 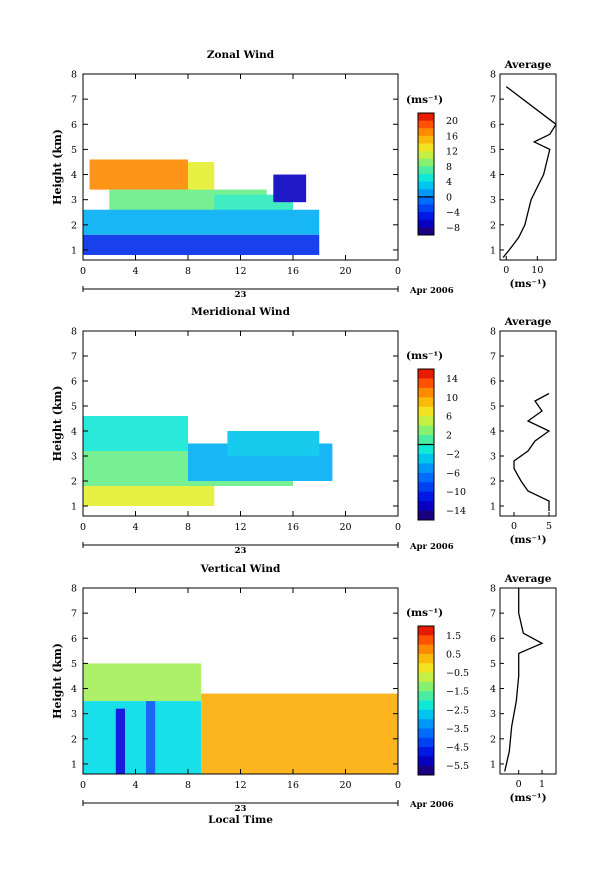 I want to click on profile-y-tick-label: 1, so click(x=493, y=250).